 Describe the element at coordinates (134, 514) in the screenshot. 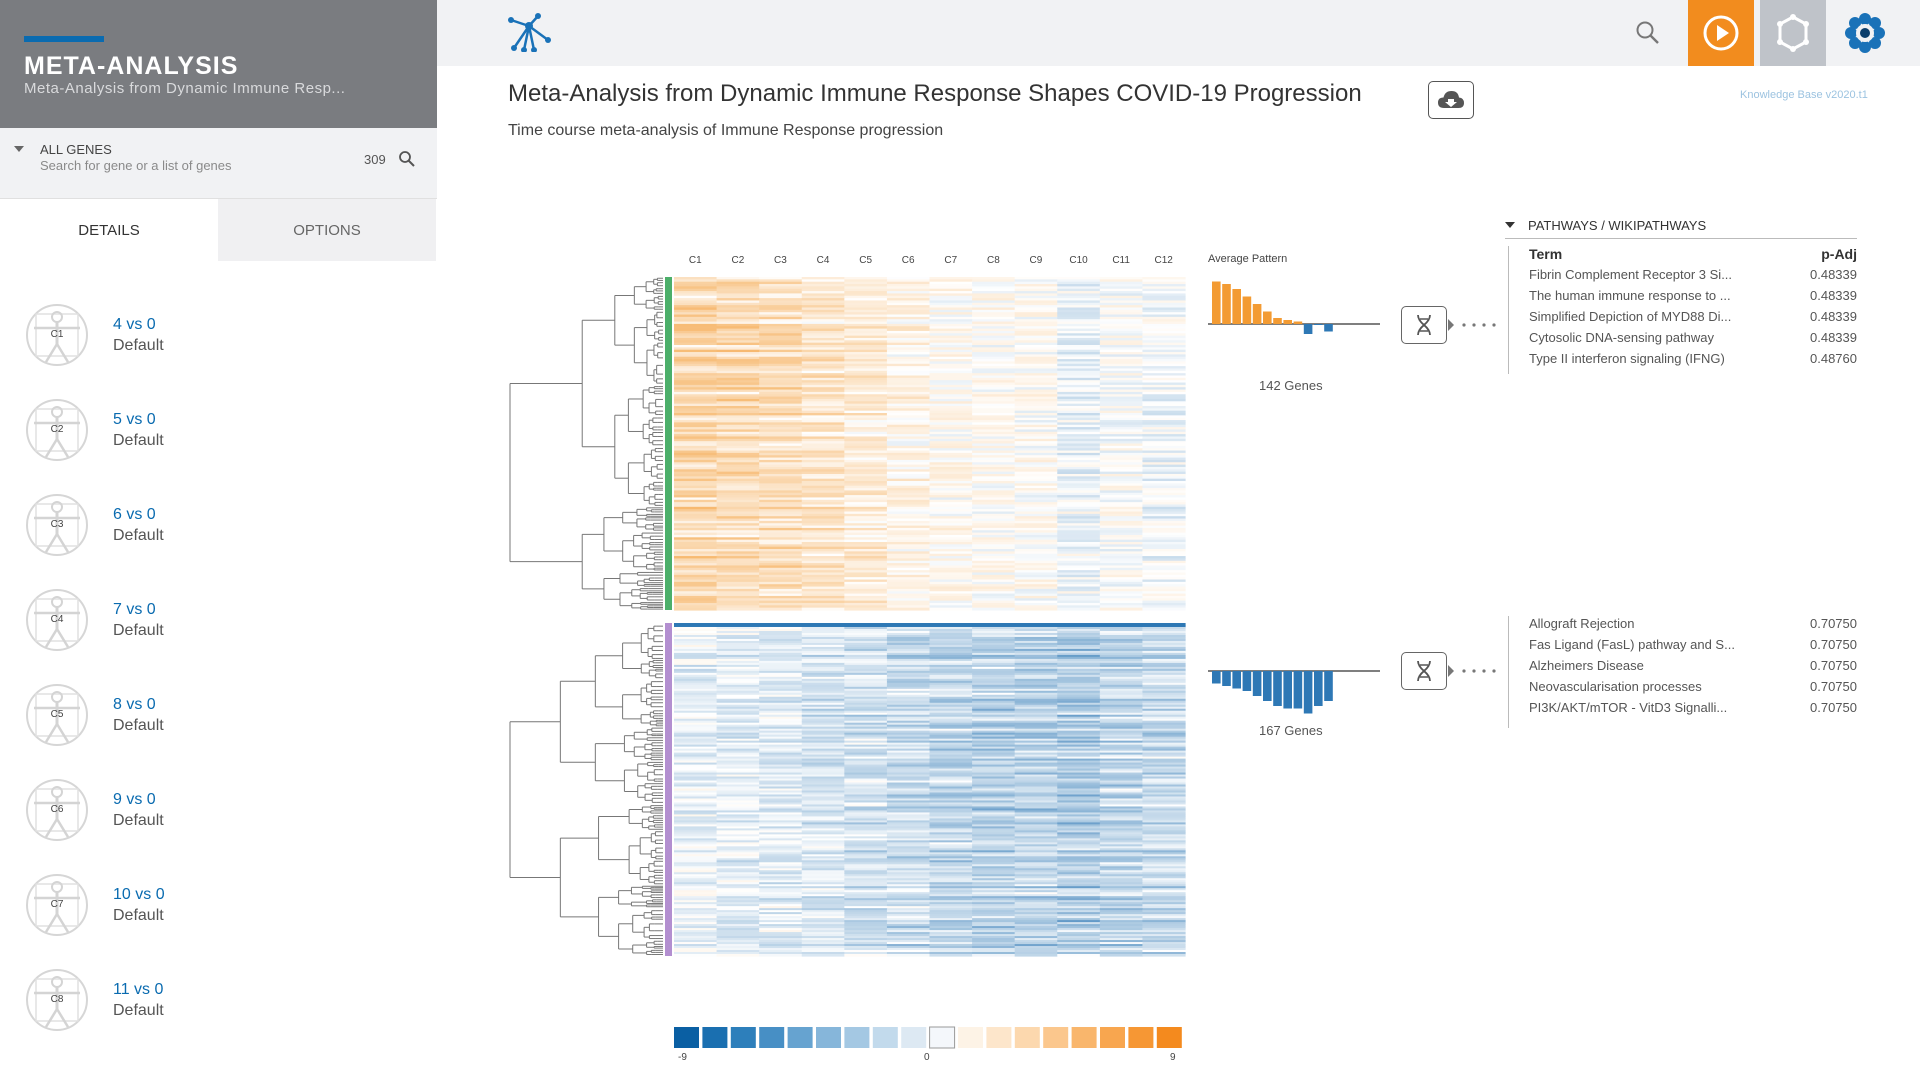

I see `comparison-name: 6 vs 0` at that location.